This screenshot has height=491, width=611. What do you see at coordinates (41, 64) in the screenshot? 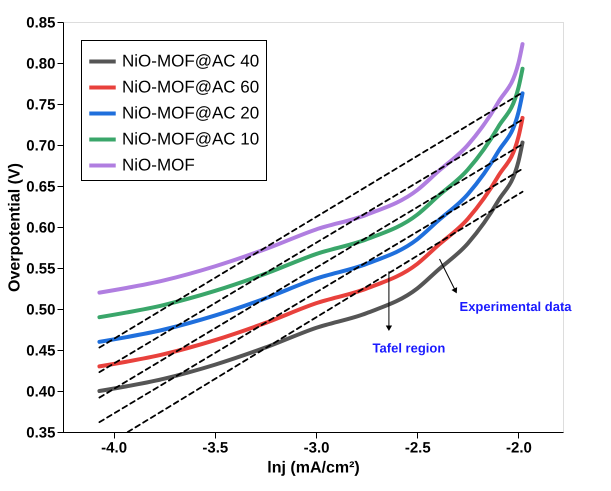
I see `y-tick-label: 0.80` at bounding box center [41, 64].